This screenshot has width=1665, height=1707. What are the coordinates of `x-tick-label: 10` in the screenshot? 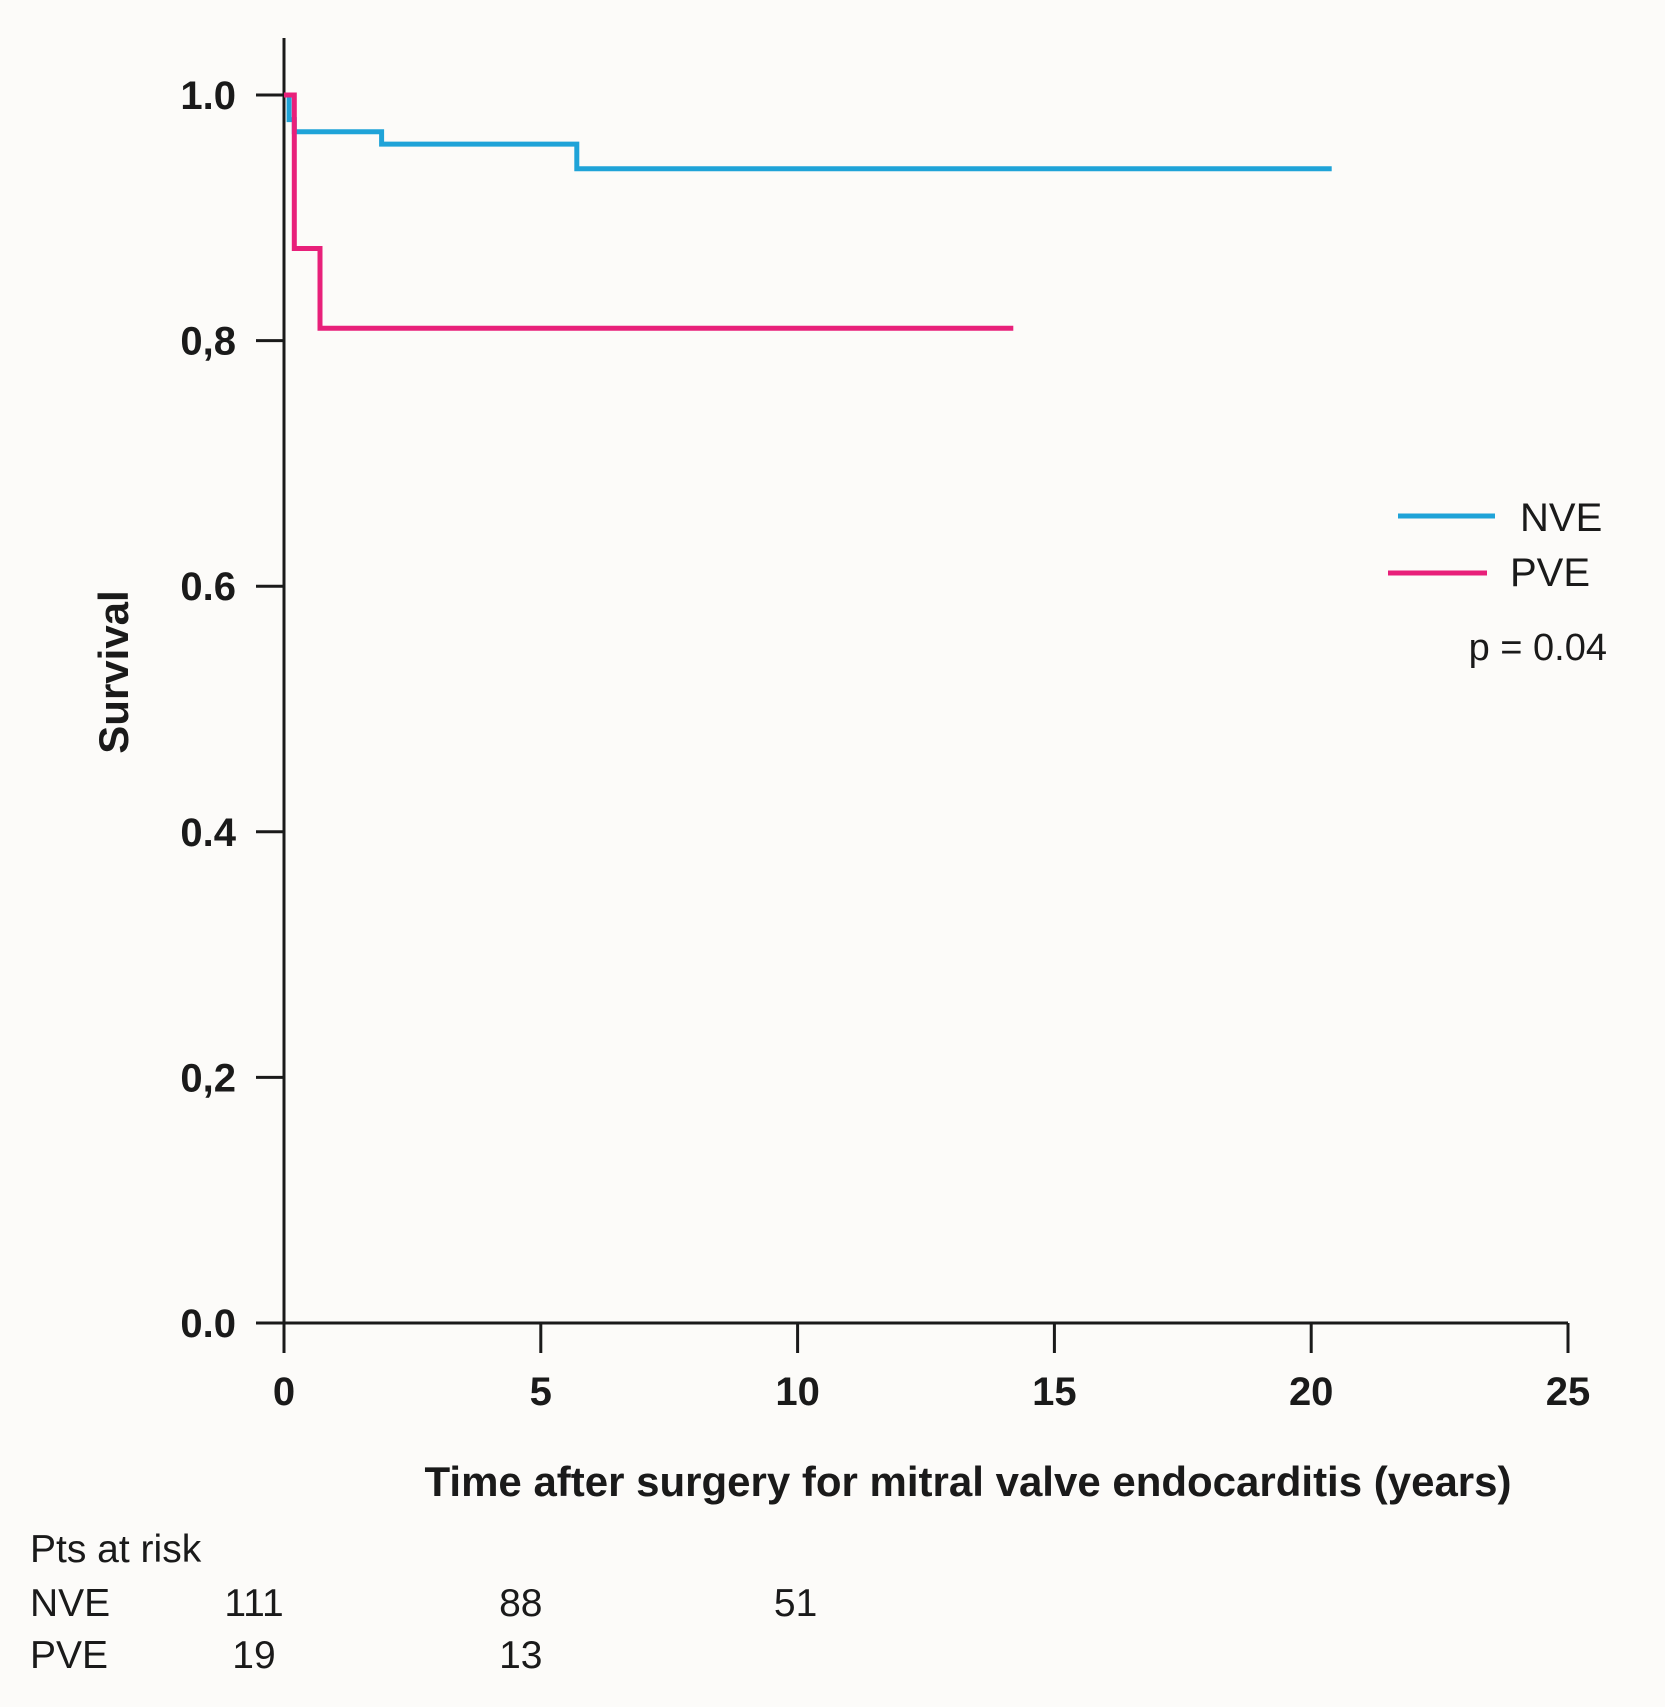 It's located at (797, 1392).